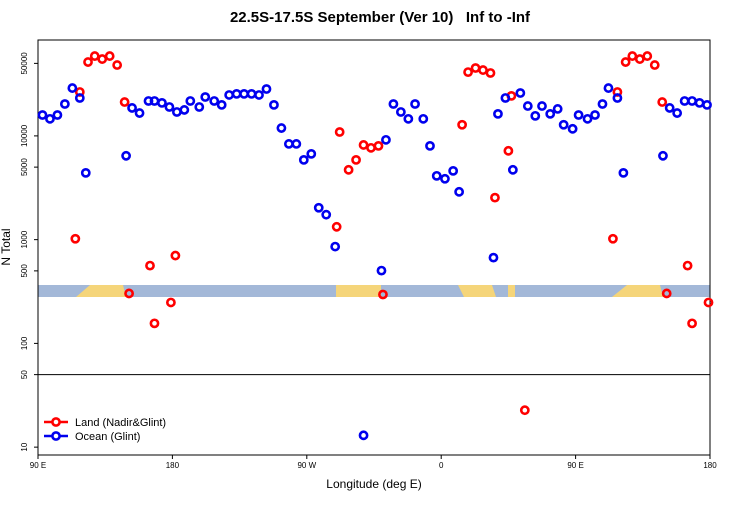  I want to click on y-tick-label: 5000, so click(24, 167).